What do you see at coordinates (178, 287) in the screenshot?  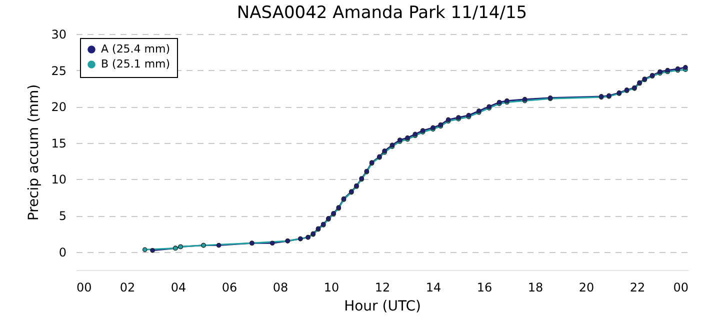 I see `x-tick-label: 04` at bounding box center [178, 287].